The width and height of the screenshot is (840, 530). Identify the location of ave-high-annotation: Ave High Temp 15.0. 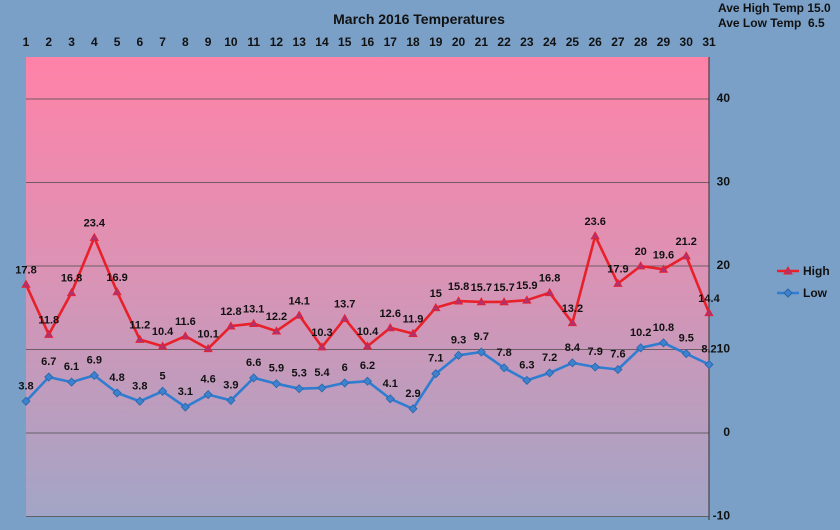
(774, 8).